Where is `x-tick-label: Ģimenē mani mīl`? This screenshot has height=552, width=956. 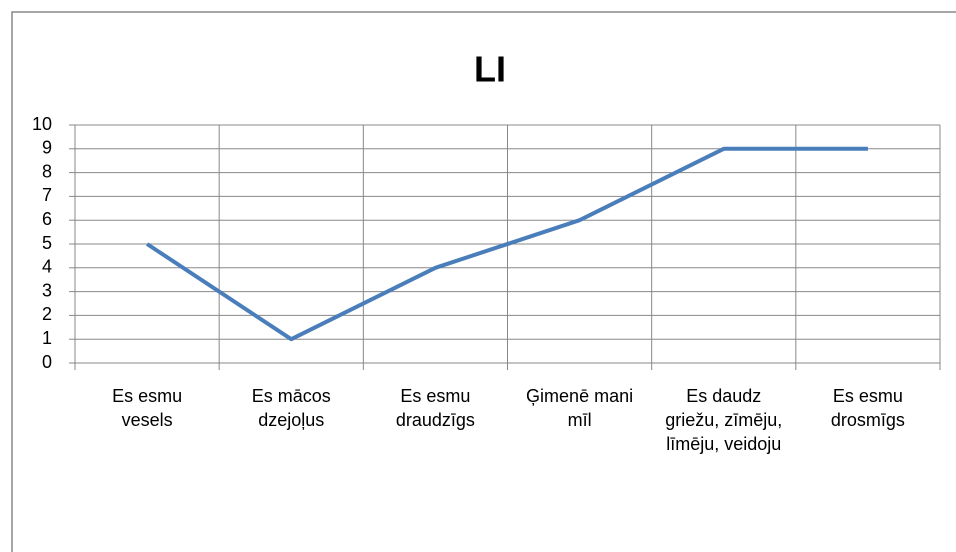
x-tick-label: Ģimenē mani mīl is located at coordinates (580, 408).